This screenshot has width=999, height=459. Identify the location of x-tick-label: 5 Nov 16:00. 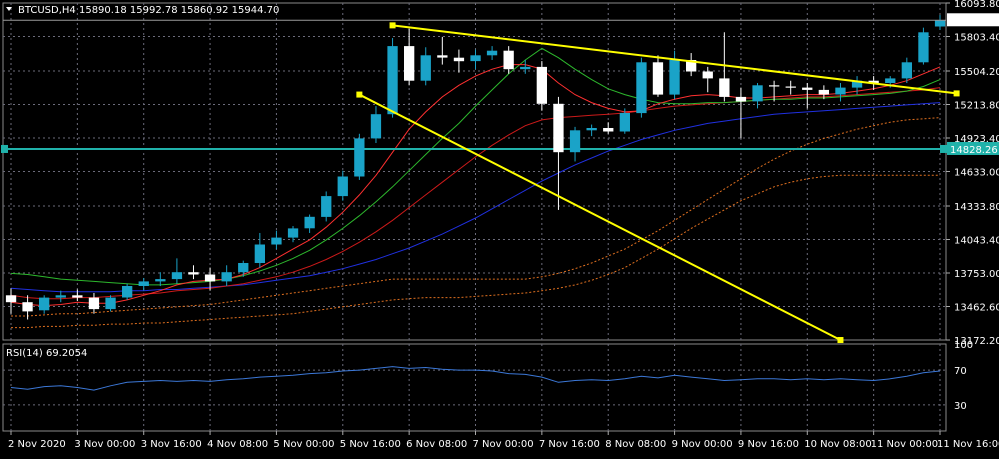
(370, 444).